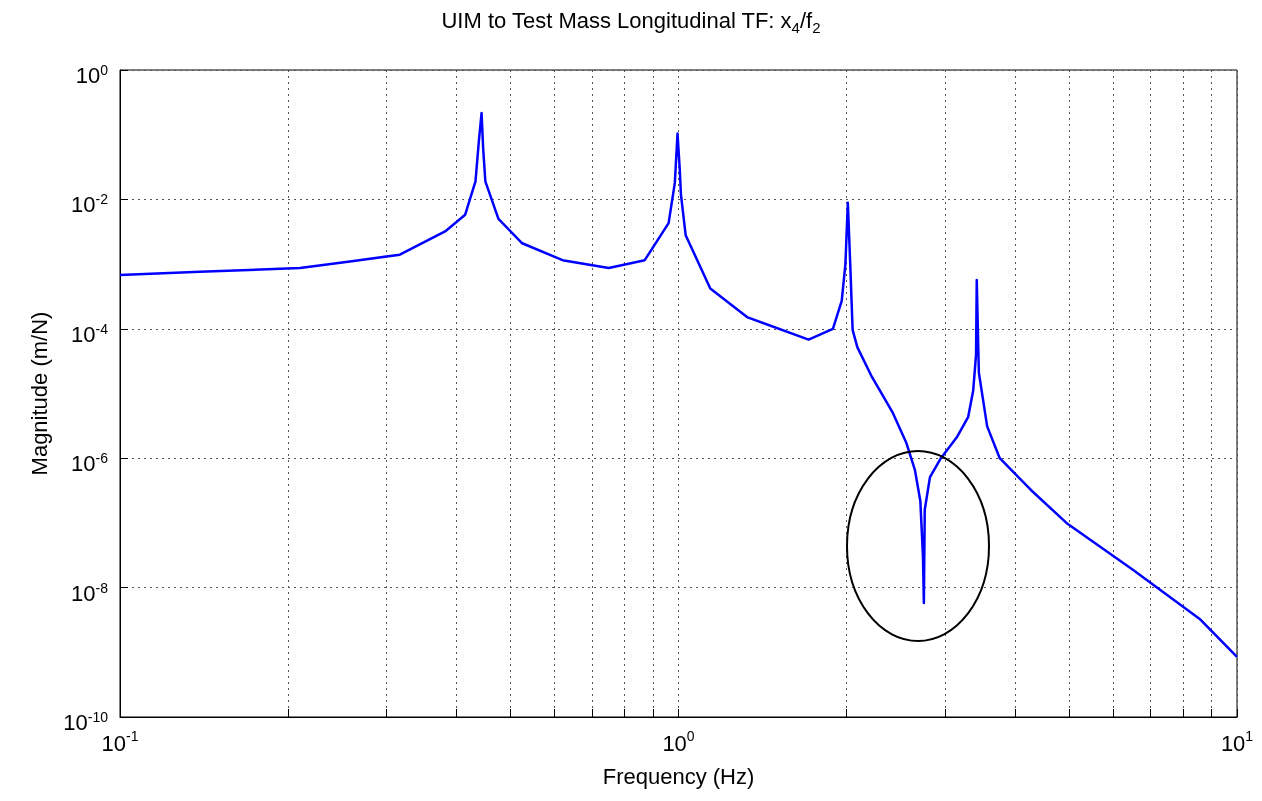  Describe the element at coordinates (39, 393) in the screenshot. I see `y-axis-title: Magnitude (m/N)` at that location.